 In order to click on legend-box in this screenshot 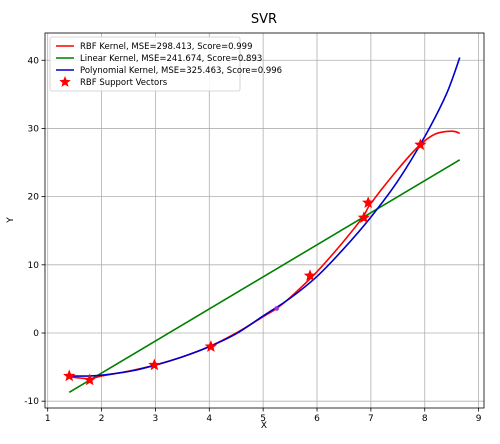, I will do `click(145, 64)`.